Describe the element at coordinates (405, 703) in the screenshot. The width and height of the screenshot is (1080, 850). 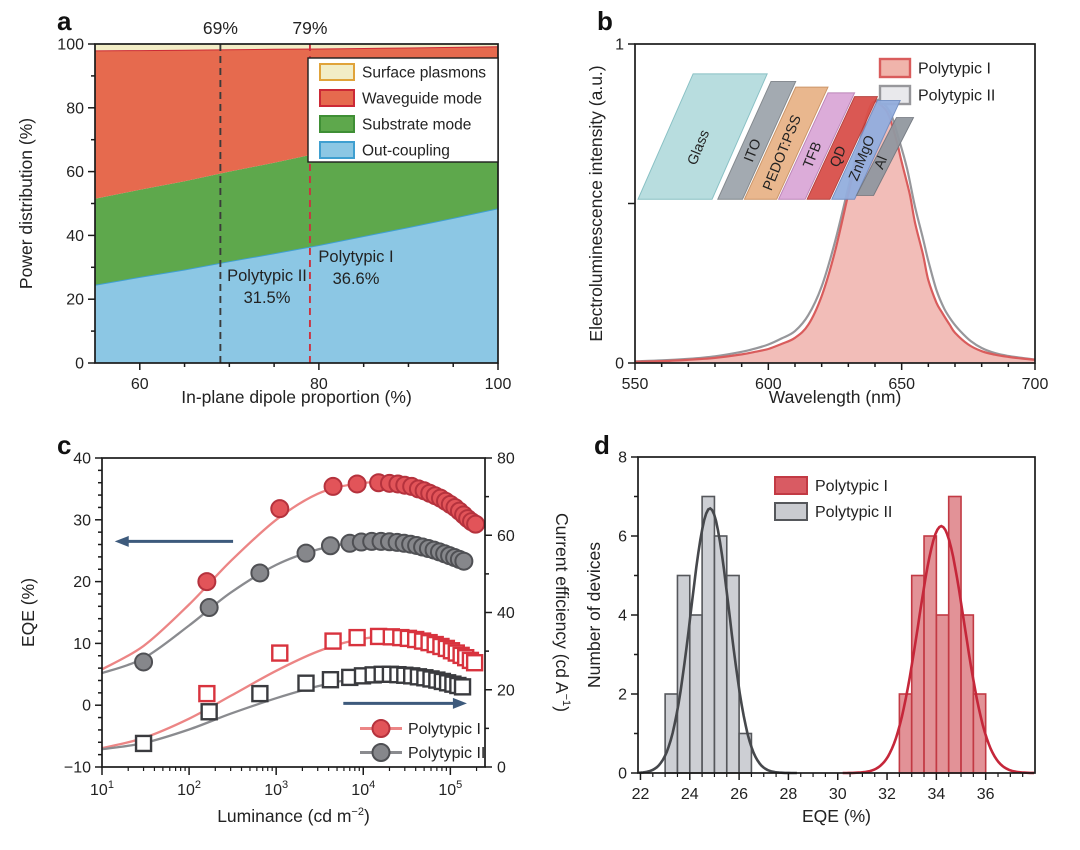
I see `c-axis-arrow-right` at that location.